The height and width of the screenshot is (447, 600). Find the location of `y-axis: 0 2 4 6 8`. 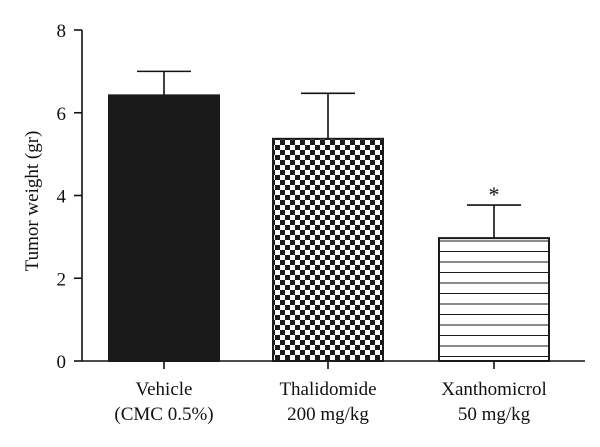

y-axis: 0 2 4 6 8 is located at coordinates (70, 197).